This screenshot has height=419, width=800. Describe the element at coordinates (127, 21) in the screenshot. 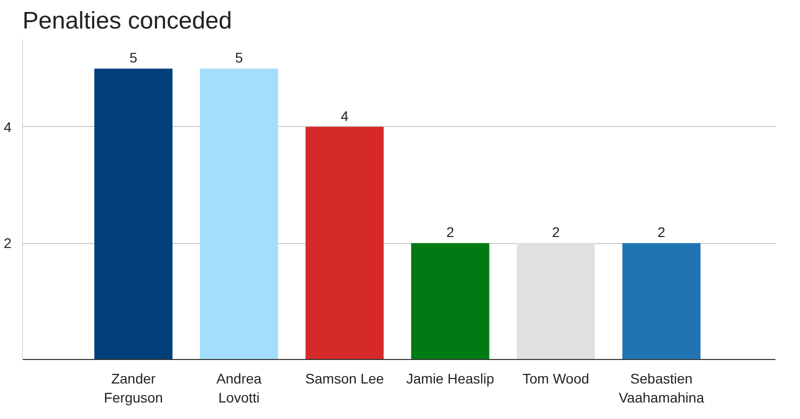

I see `chart-title: Penalties conceded` at that location.